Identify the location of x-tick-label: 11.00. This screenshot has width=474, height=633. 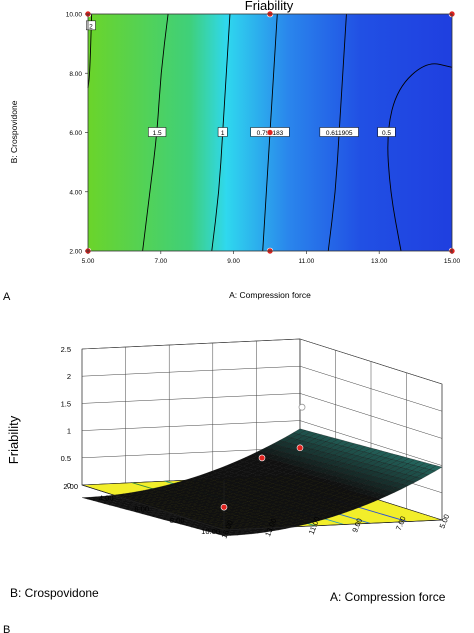
(307, 261).